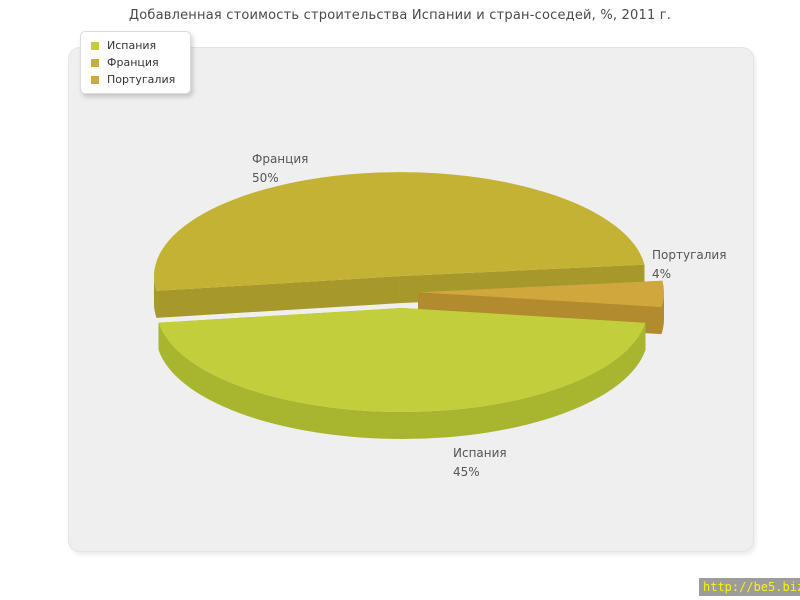  I want to click on slice-label-portugal: Португалия 4%, so click(689, 265).